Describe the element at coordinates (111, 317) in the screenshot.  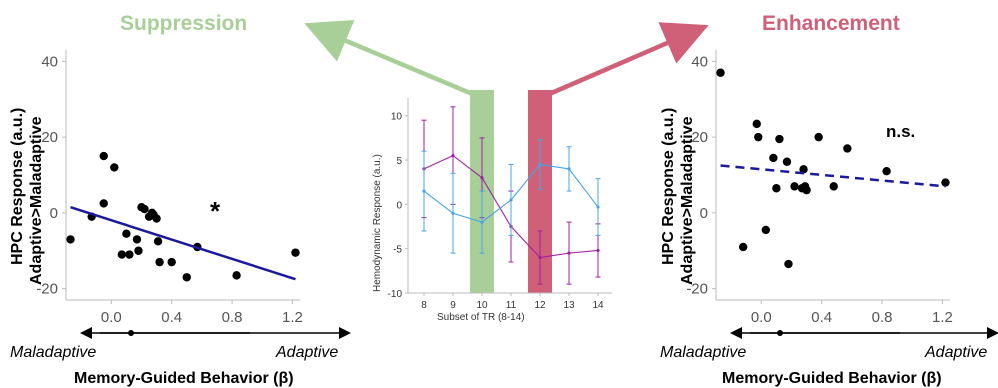
I see `left-xtick-label: 0.0` at that location.